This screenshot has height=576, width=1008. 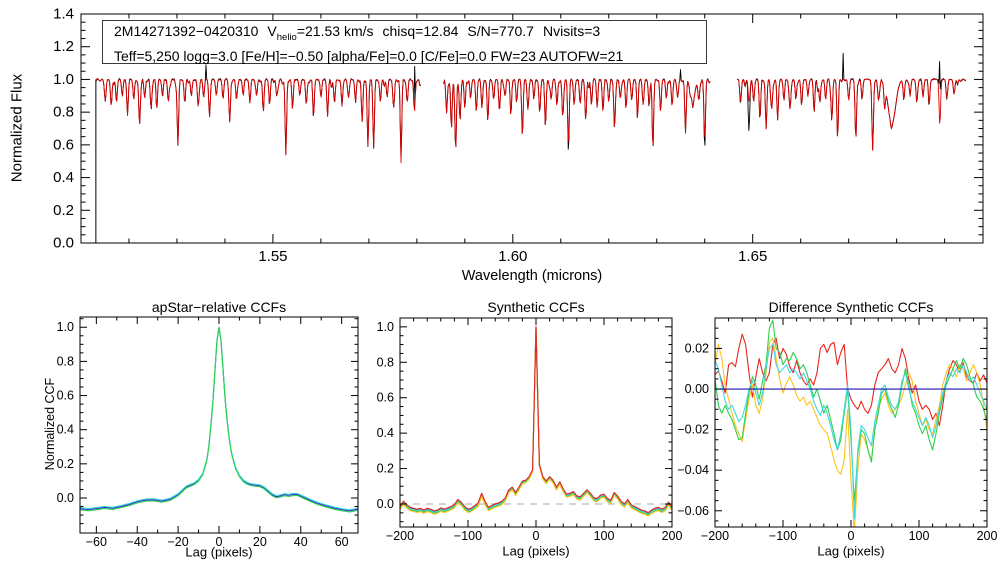 What do you see at coordinates (837, 430) in the screenshot?
I see `difference-ccf-plot: −200 −100 0 100 200 0.02 0.00 −0.02 −0.04 −0.06` at bounding box center [837, 430].